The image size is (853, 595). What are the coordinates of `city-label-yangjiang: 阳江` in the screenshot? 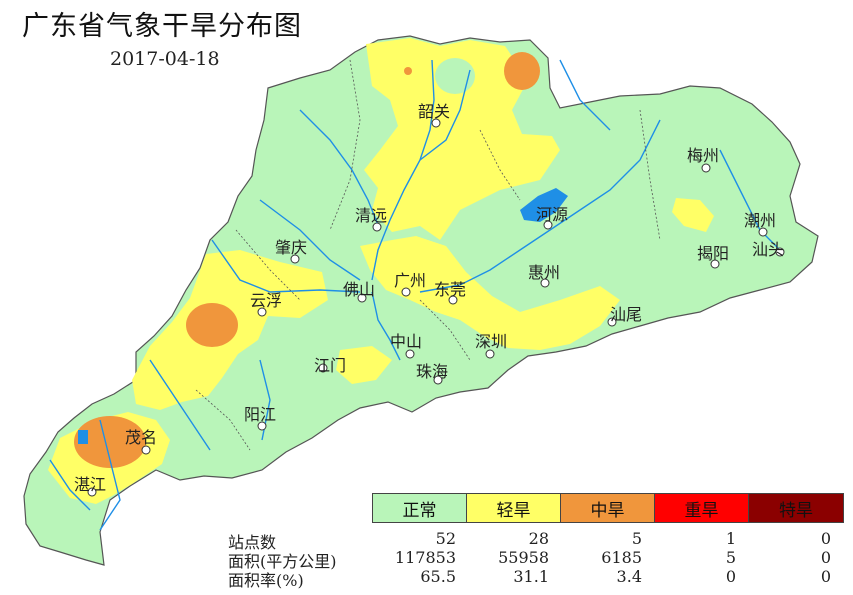 It's located at (260, 414).